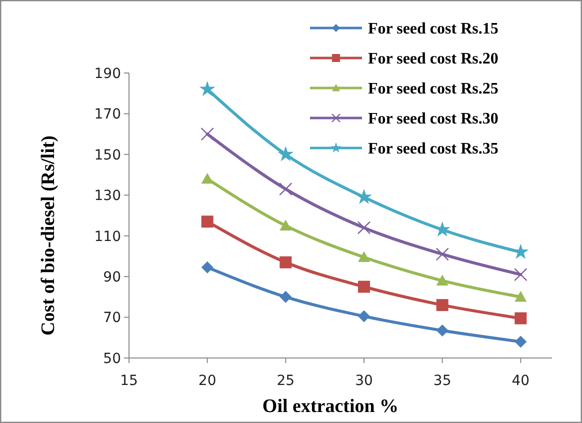 The height and width of the screenshot is (423, 582). What do you see at coordinates (107, 155) in the screenshot?
I see `y-tick-label: 150` at bounding box center [107, 155].